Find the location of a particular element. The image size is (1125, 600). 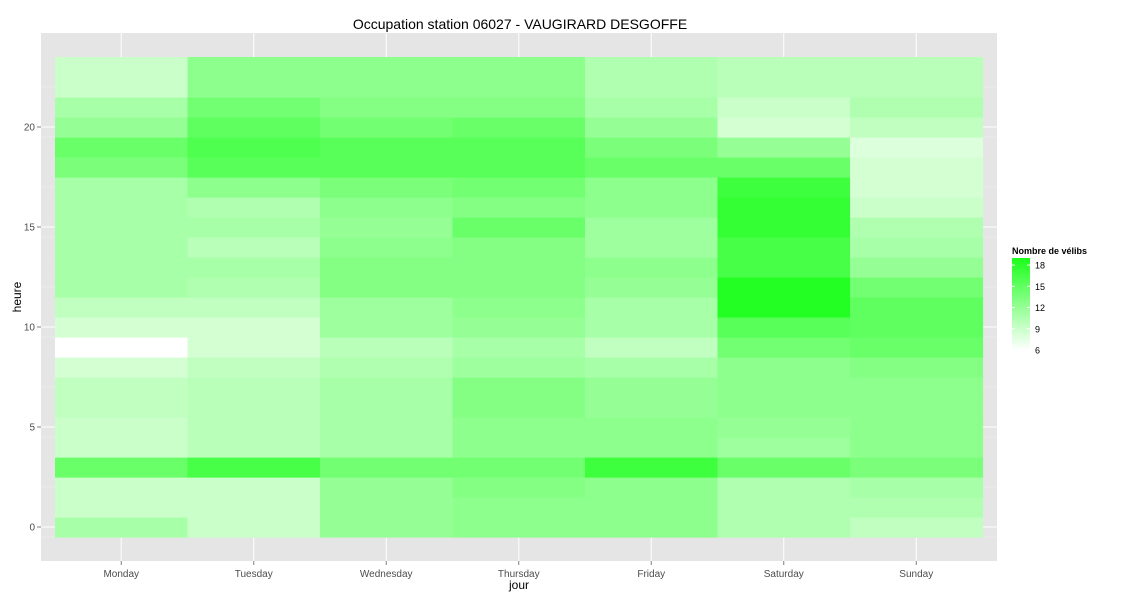

legend-colorbar is located at coordinates (1021, 304).